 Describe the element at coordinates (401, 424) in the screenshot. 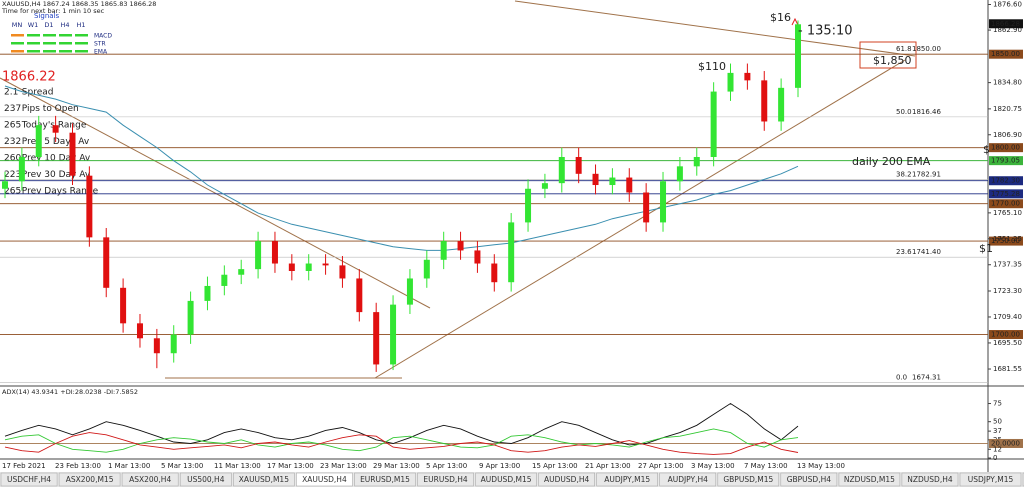

I see `indicator-line` at that location.